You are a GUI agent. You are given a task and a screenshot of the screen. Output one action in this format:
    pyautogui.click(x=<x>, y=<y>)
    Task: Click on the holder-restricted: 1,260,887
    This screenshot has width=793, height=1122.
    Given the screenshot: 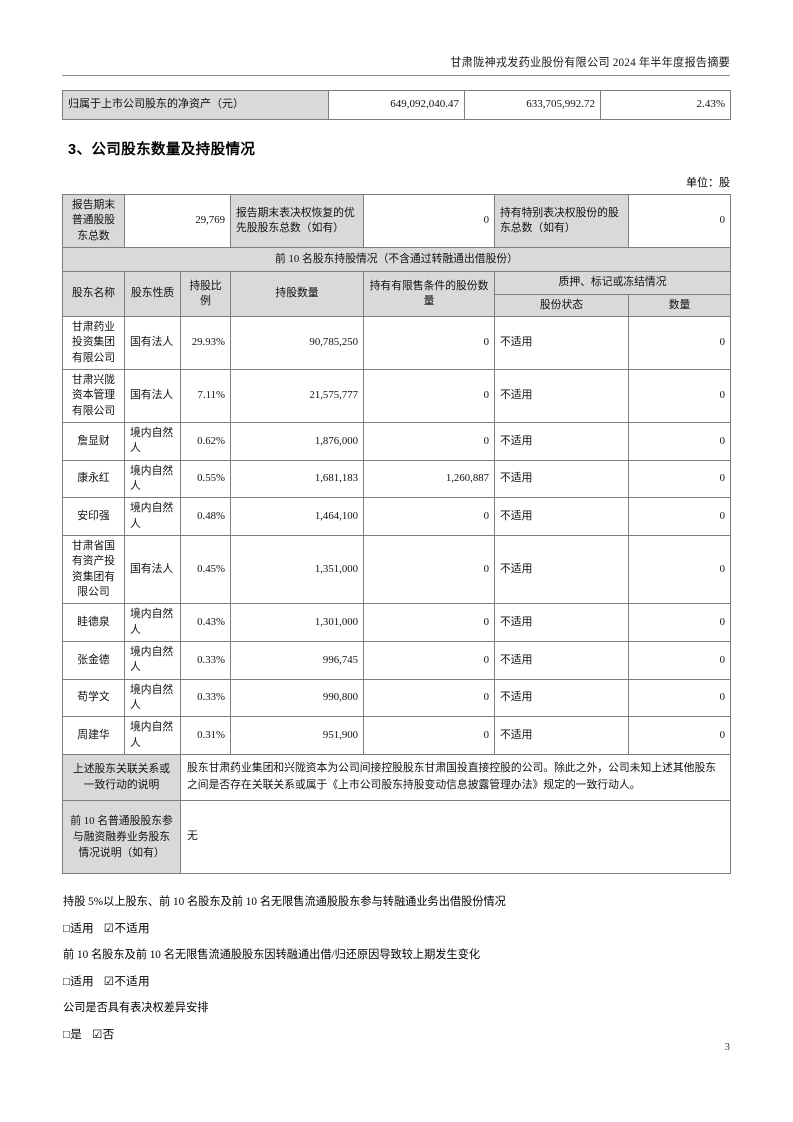 What is the action you would take?
    pyautogui.click(x=429, y=479)
    